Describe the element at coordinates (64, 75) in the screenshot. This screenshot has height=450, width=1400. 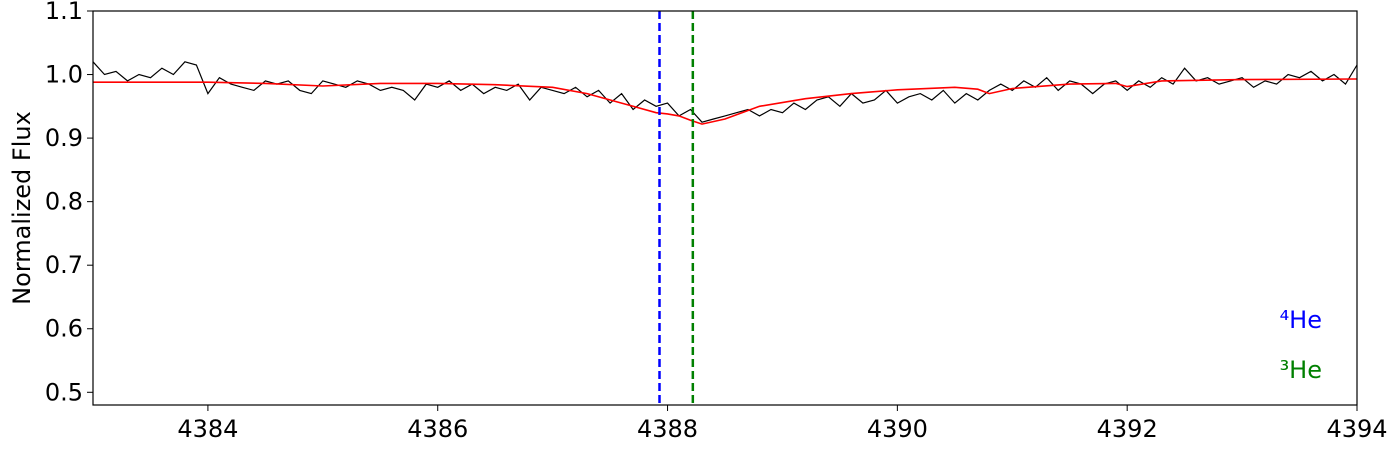
I see `y-tick-label: 1.0` at that location.